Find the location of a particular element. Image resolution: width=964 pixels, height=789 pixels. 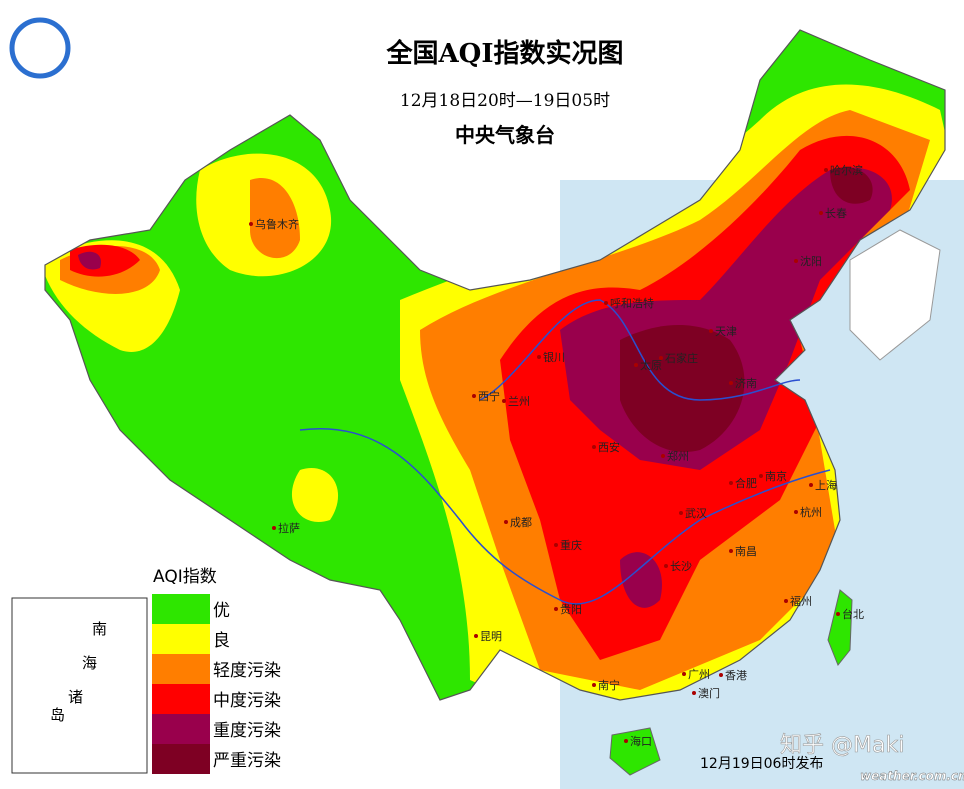

inset-label: 诸 is located at coordinates (75, 697).